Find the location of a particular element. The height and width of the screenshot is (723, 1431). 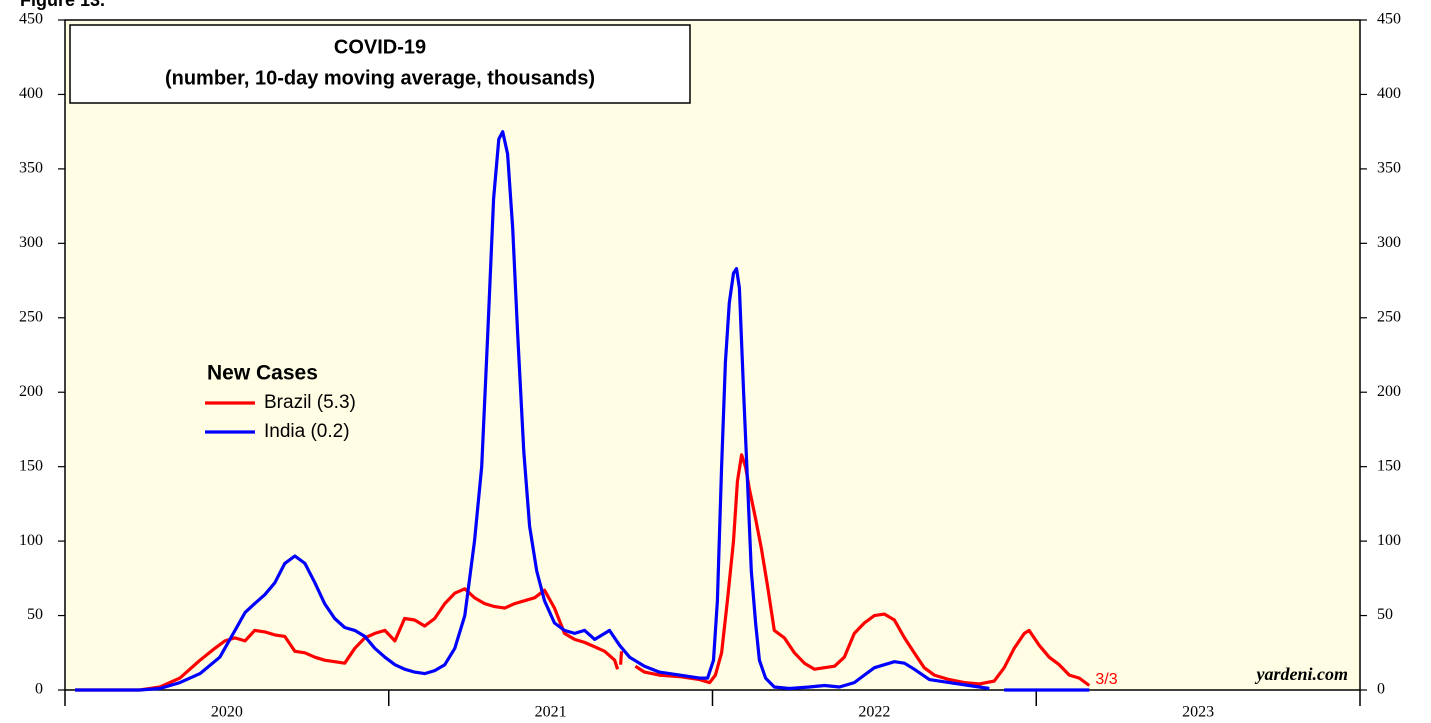

y-tick-label: 400 is located at coordinates (31, 93).